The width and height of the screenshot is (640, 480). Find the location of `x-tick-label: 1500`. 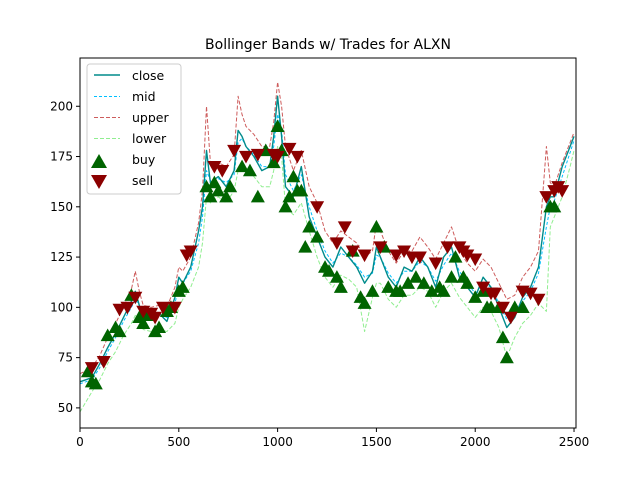

x-tick-label: 1500 is located at coordinates (376, 442).